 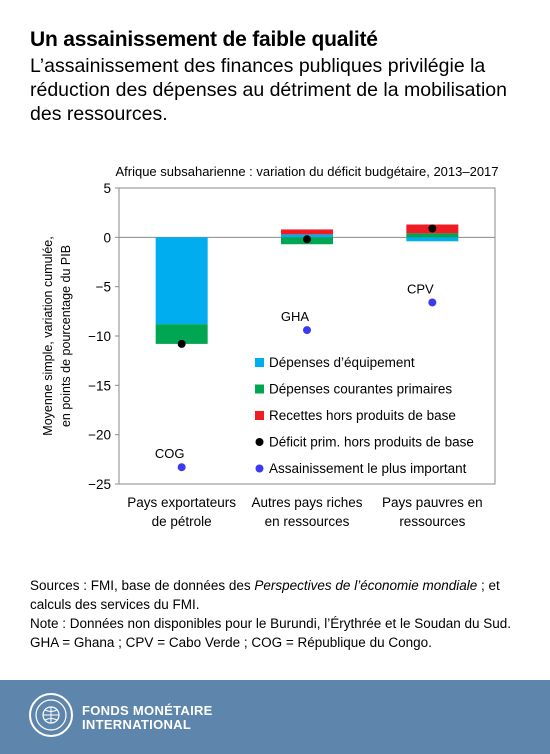 I want to click on legend-label: Déficit prim. hors produits de base, so click(x=371, y=442).